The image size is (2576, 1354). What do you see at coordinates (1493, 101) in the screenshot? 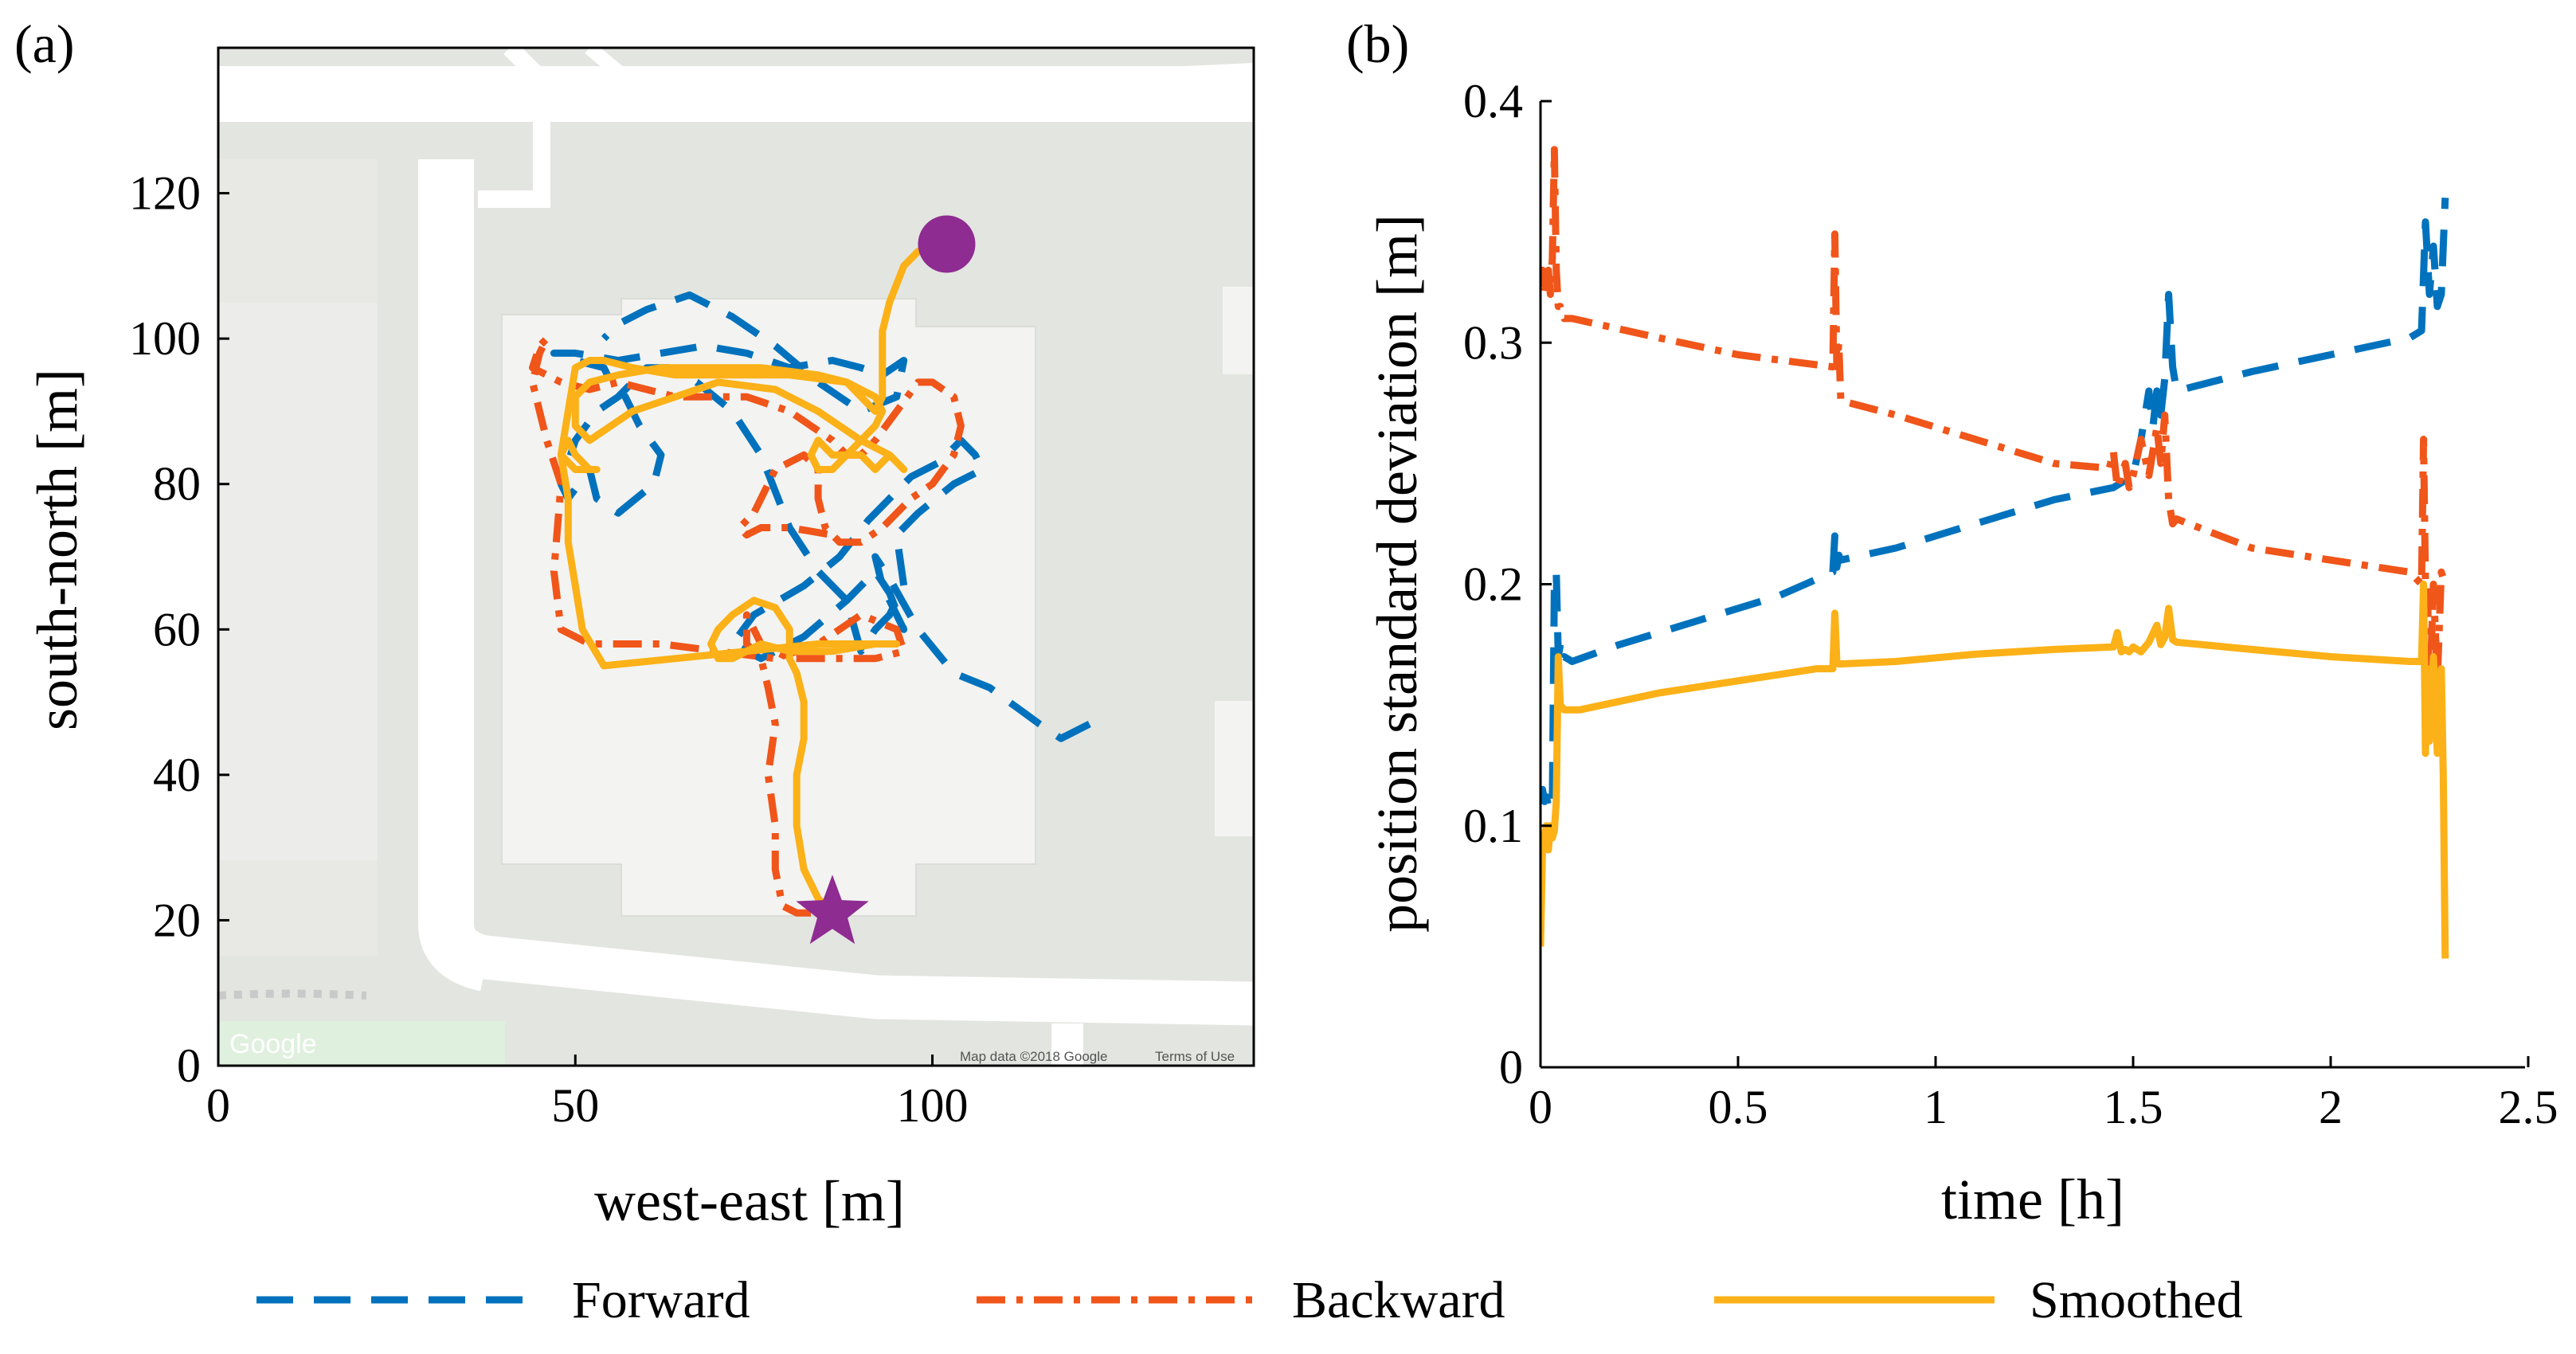
I see `y-tick-label: 0.4` at bounding box center [1493, 101].